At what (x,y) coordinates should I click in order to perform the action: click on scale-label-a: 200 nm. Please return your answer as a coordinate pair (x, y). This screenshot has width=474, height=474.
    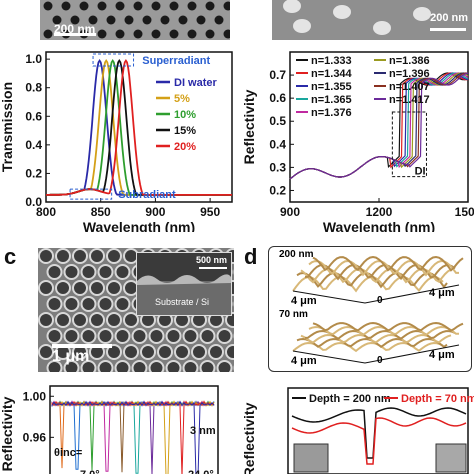
    Looking at the image, I should click on (75, 29).